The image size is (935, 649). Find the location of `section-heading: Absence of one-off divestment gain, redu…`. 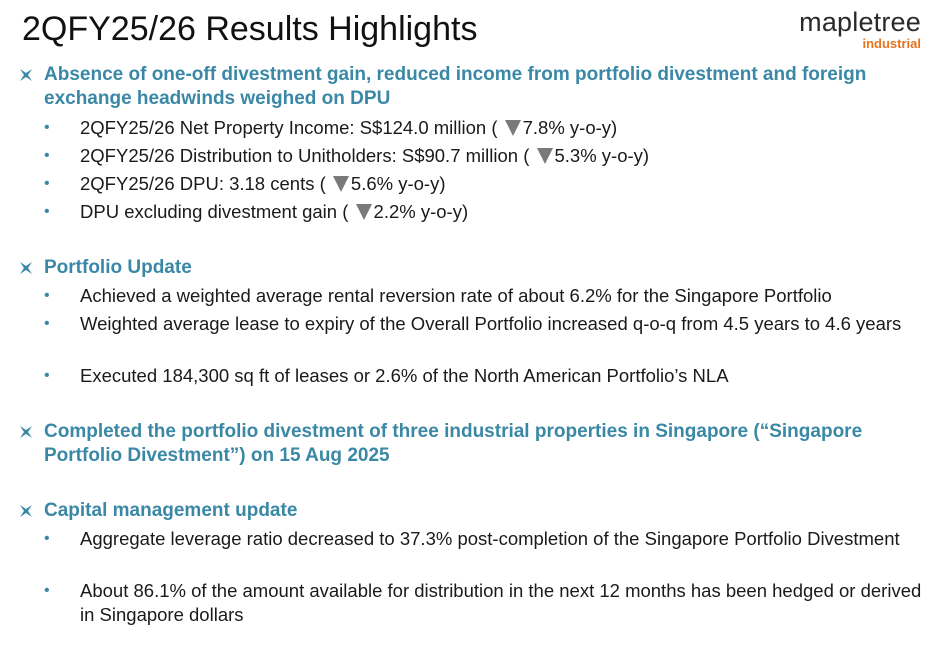

section-heading: Absence of one-off divestment gain, redu… is located at coordinates (455, 86).